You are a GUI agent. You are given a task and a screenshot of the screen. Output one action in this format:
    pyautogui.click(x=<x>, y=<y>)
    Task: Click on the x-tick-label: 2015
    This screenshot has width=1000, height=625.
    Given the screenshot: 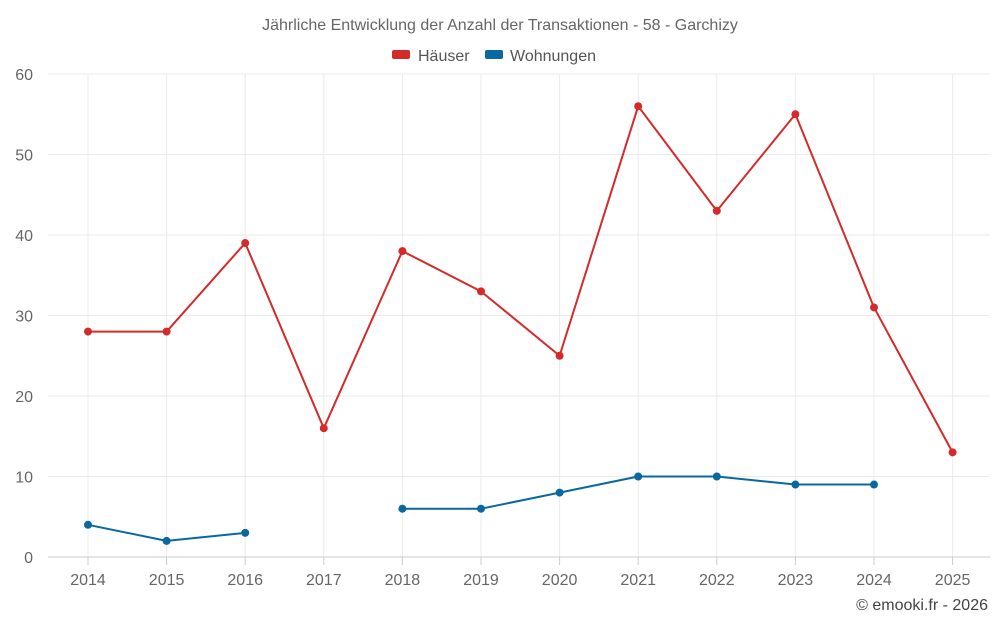 What is the action you would take?
    pyautogui.click(x=167, y=580)
    